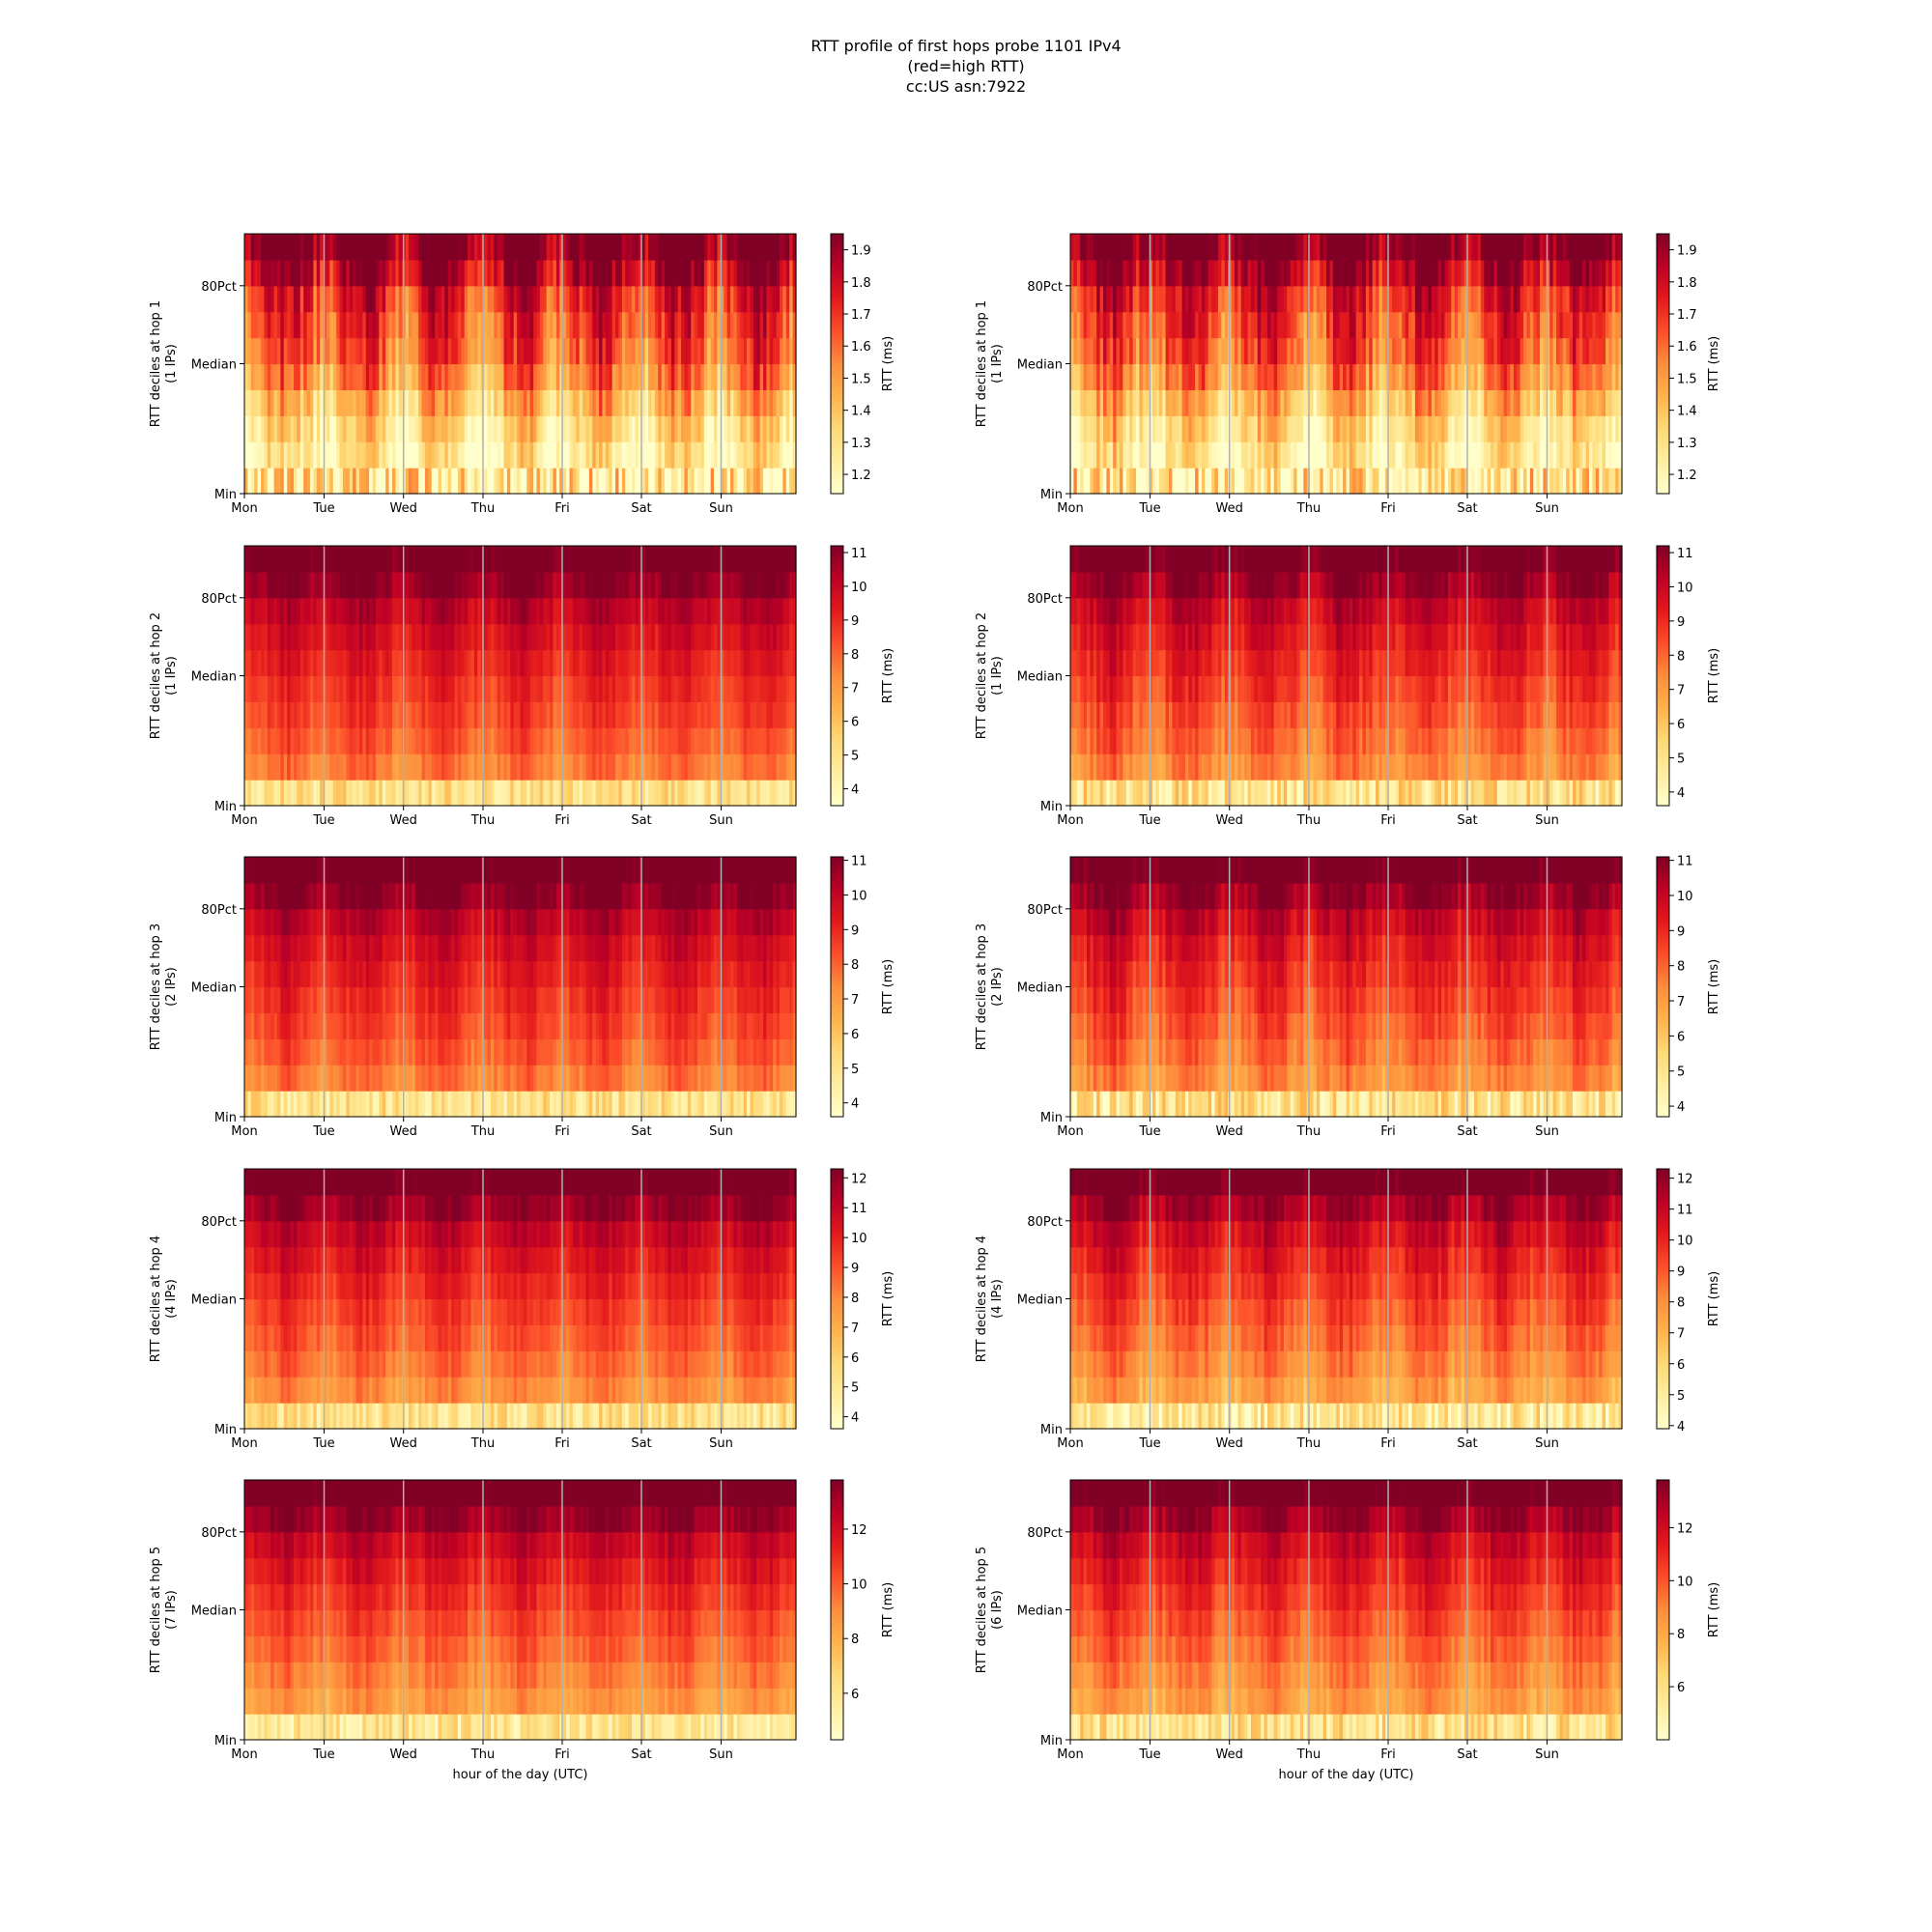 The height and width of the screenshot is (1932, 1932). I want to click on heatmap-cells, so click(520, 676).